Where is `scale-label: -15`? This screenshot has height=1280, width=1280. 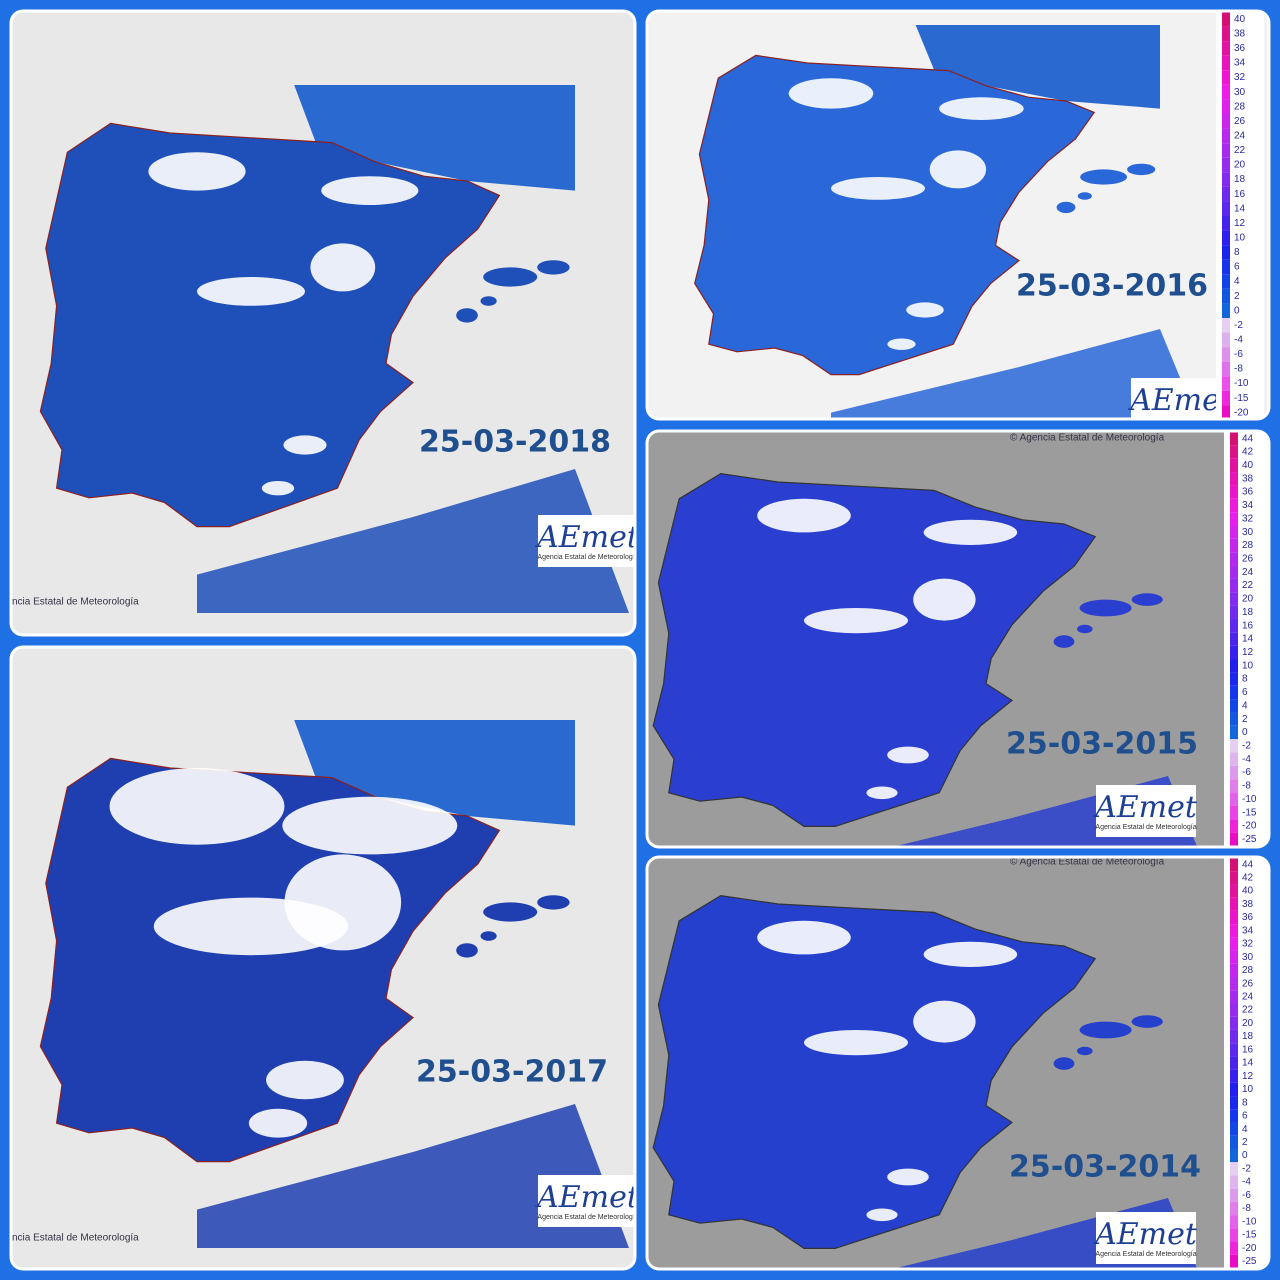
scale-label: -15 is located at coordinates (1241, 398).